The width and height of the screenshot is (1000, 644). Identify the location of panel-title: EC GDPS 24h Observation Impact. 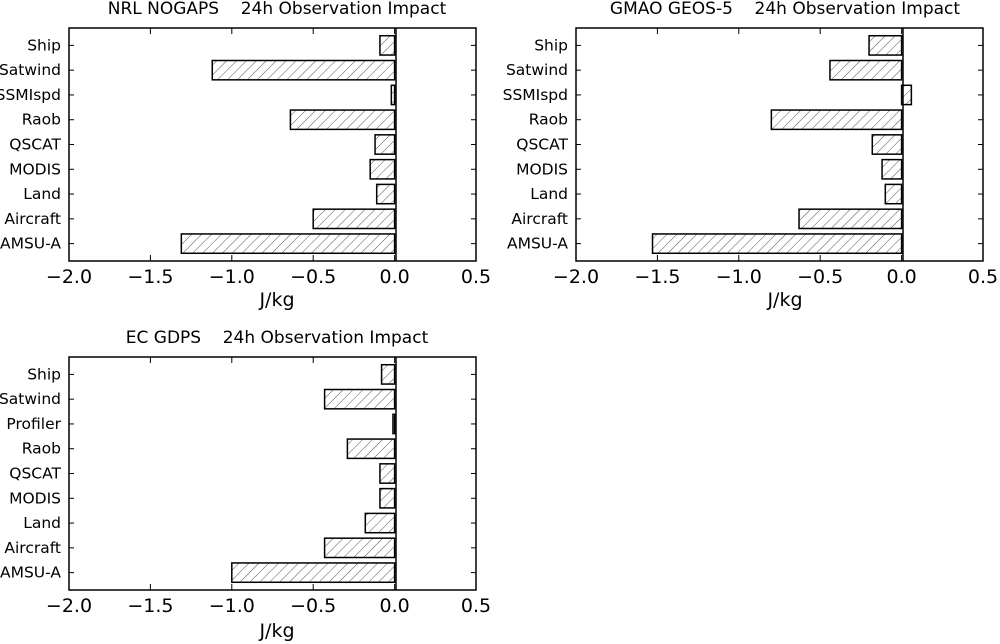
(277, 338).